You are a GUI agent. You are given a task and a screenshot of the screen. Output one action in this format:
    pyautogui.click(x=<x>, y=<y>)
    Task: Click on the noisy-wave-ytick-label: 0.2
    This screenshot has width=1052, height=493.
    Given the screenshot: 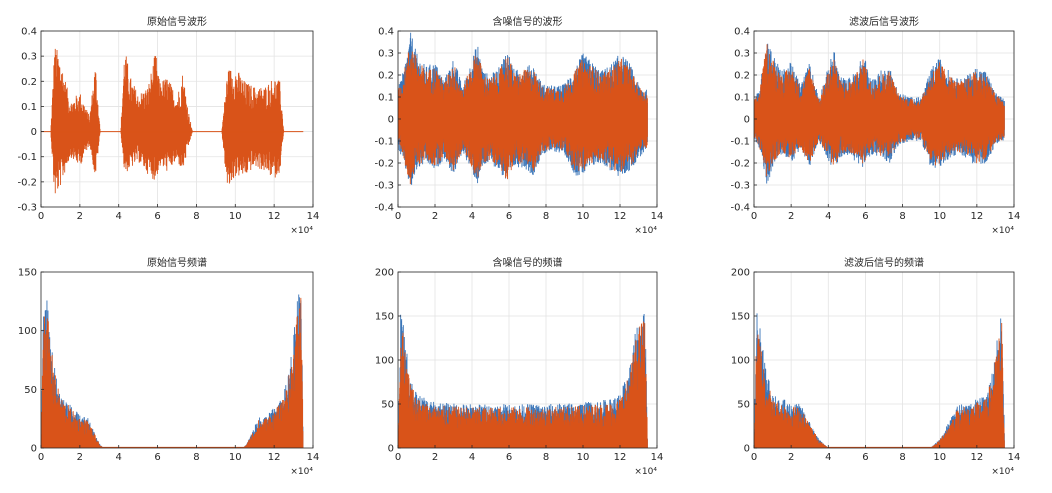 What is the action you would take?
    pyautogui.click(x=386, y=76)
    